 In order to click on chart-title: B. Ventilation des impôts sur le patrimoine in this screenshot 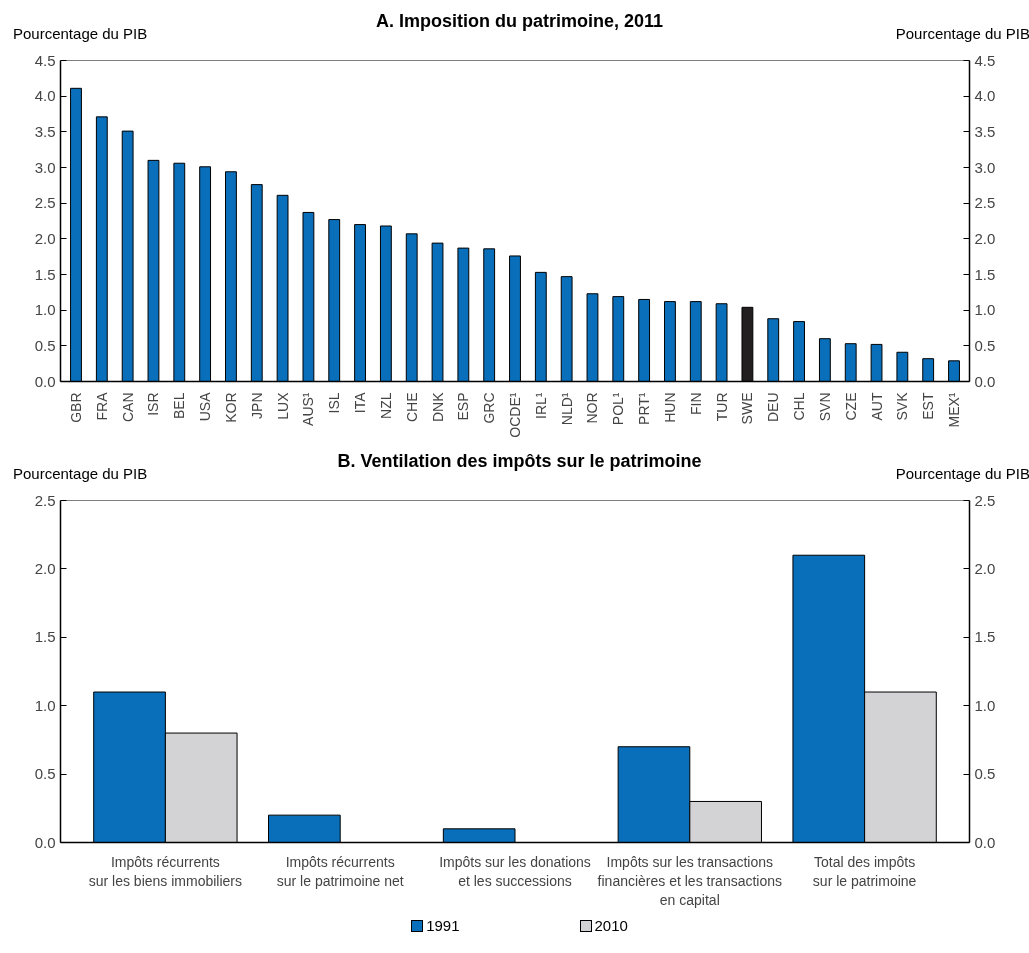, I will do `click(519, 461)`.